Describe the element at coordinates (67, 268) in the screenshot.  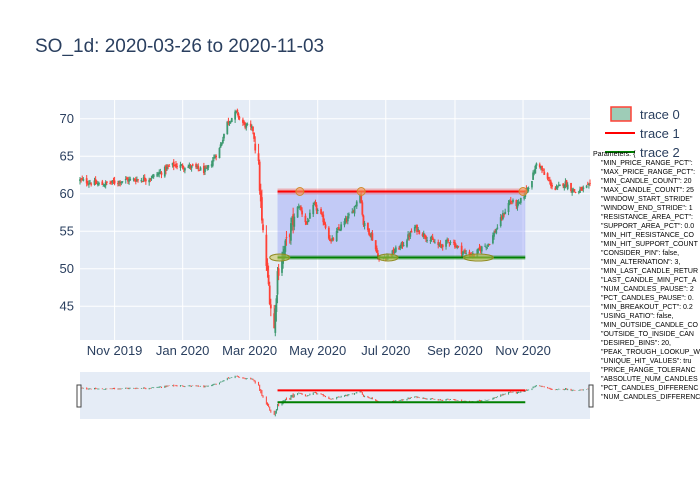
I see `y-tick-label: 50` at that location.